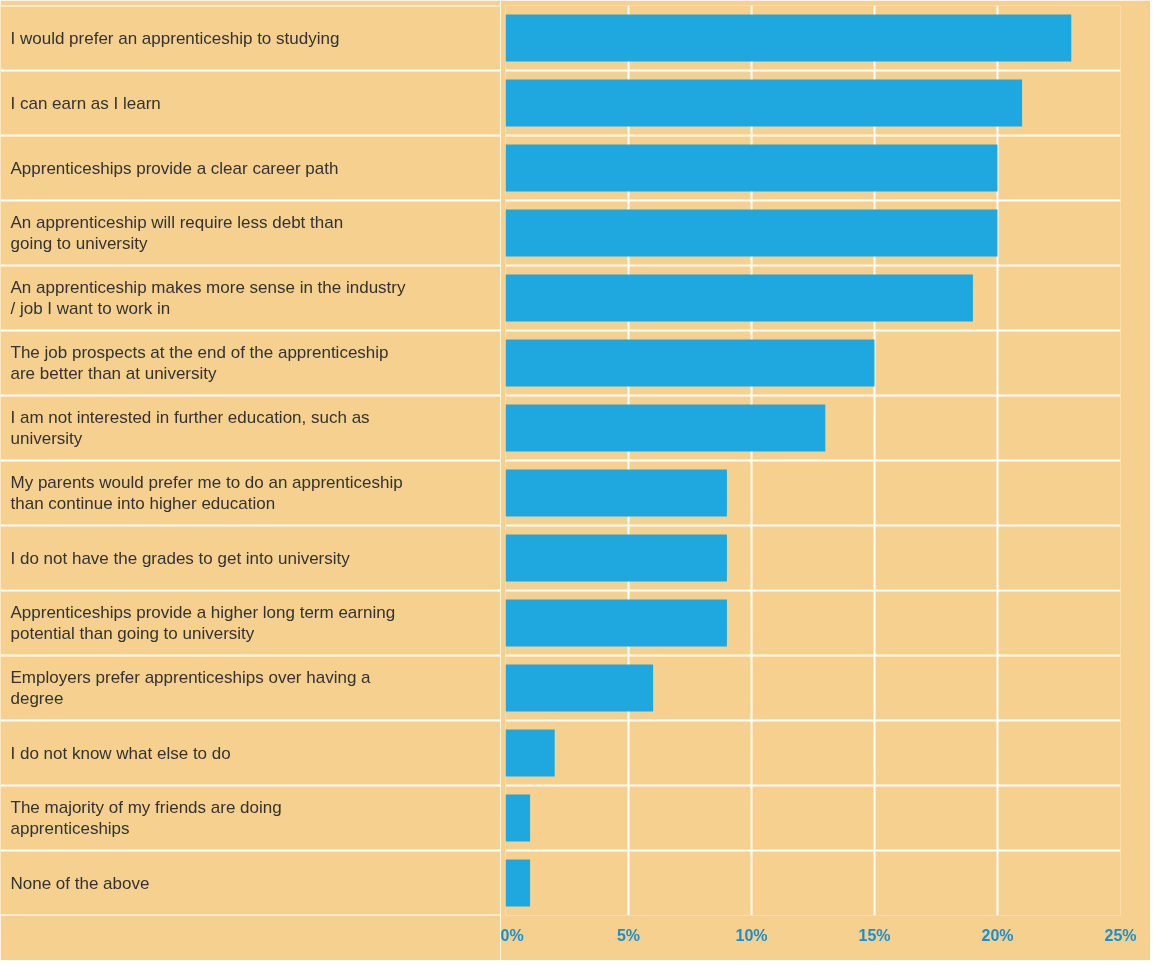 Image resolution: width=1153 pixels, height=966 pixels. I want to click on x-tick-label: 5%, so click(628, 935).